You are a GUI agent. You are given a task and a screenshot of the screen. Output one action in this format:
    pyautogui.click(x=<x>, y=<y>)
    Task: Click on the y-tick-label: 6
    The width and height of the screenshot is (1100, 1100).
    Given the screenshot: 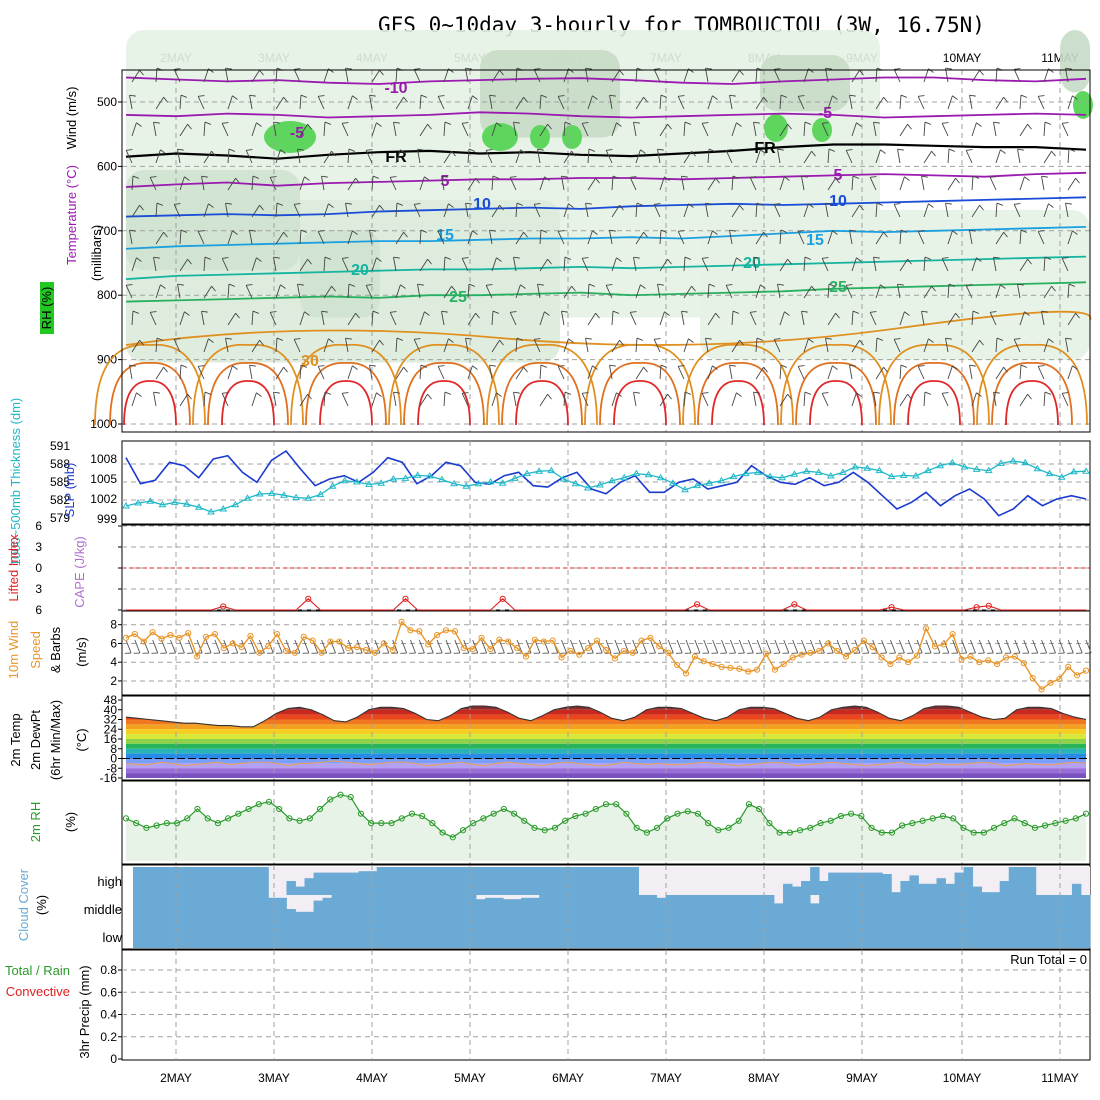 What is the action you would take?
    pyautogui.click(x=38, y=610)
    